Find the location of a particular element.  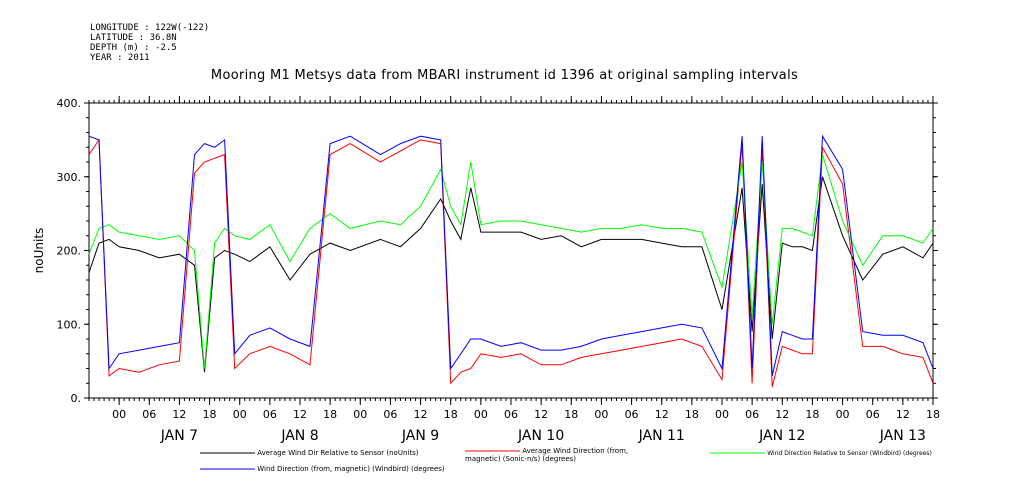

day-label: JAN 10 is located at coordinates (540, 436).